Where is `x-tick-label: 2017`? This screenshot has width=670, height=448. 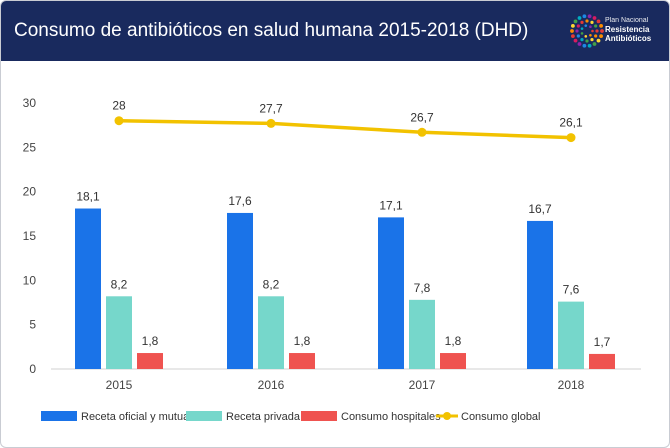
x-tick-label: 2017 is located at coordinates (422, 385).